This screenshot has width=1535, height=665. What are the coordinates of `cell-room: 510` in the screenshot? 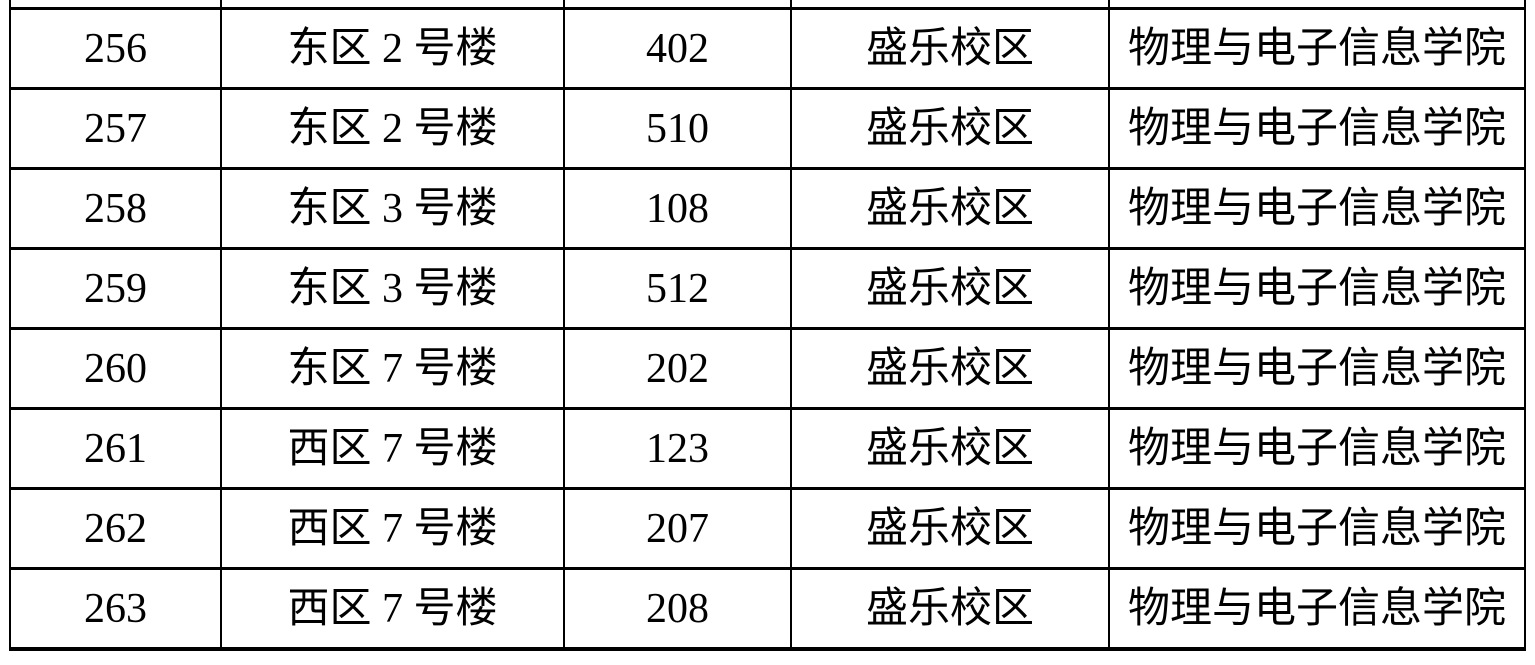 It's located at (677, 128).